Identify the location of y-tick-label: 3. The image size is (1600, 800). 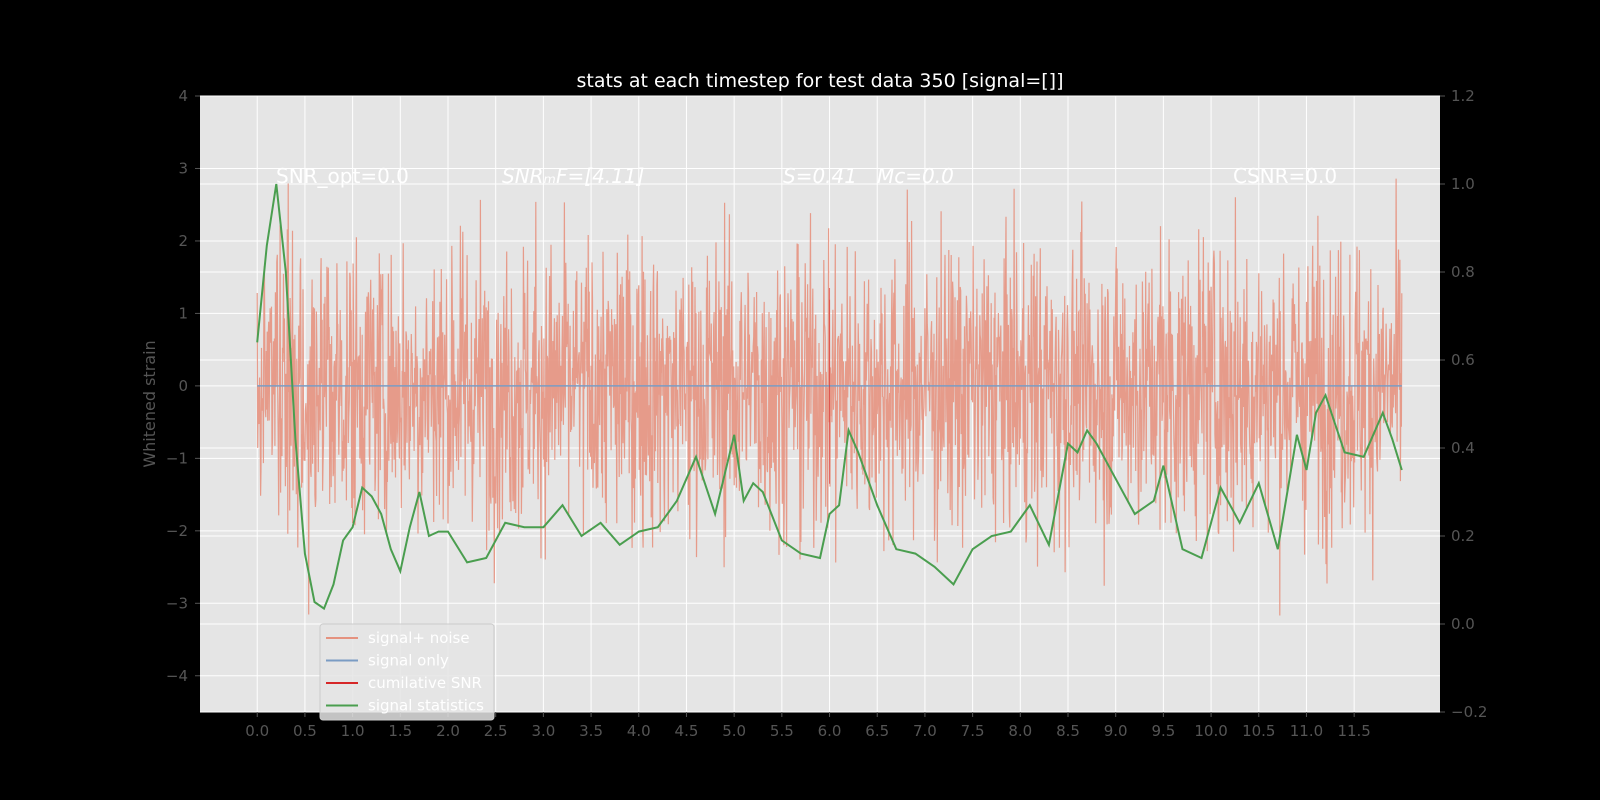
(183, 168).